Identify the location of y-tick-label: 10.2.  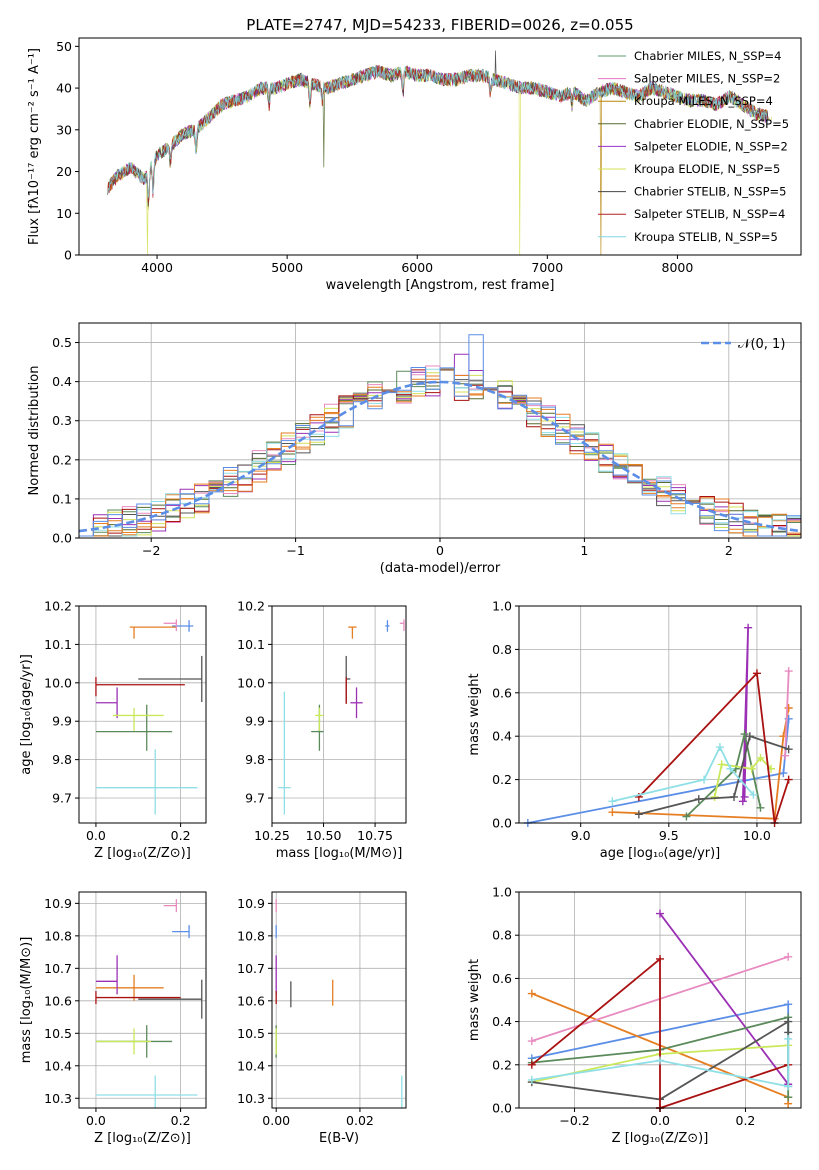
(251, 606).